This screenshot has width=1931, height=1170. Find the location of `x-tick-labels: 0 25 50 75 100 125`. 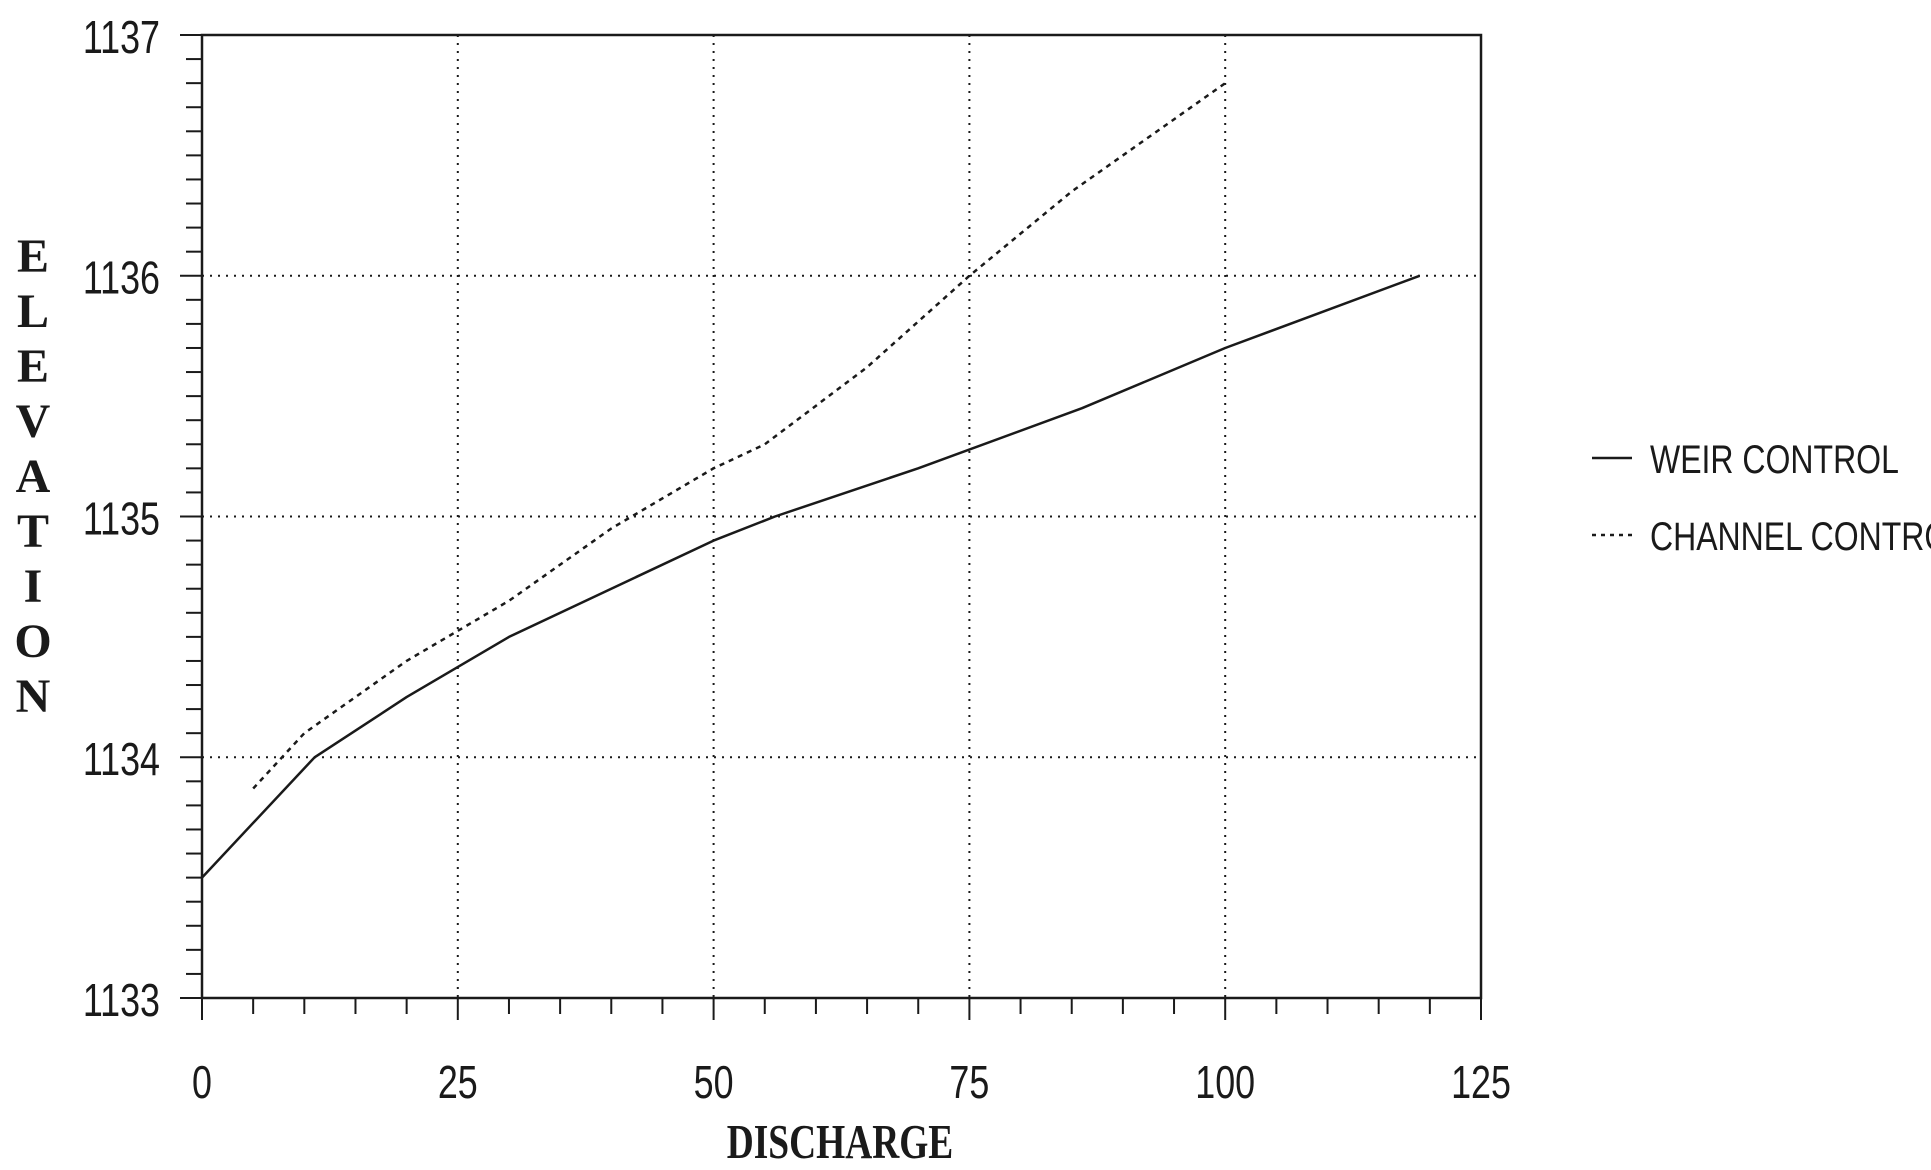

x-tick-labels: 0 25 50 75 100 125 is located at coordinates (851, 1082).